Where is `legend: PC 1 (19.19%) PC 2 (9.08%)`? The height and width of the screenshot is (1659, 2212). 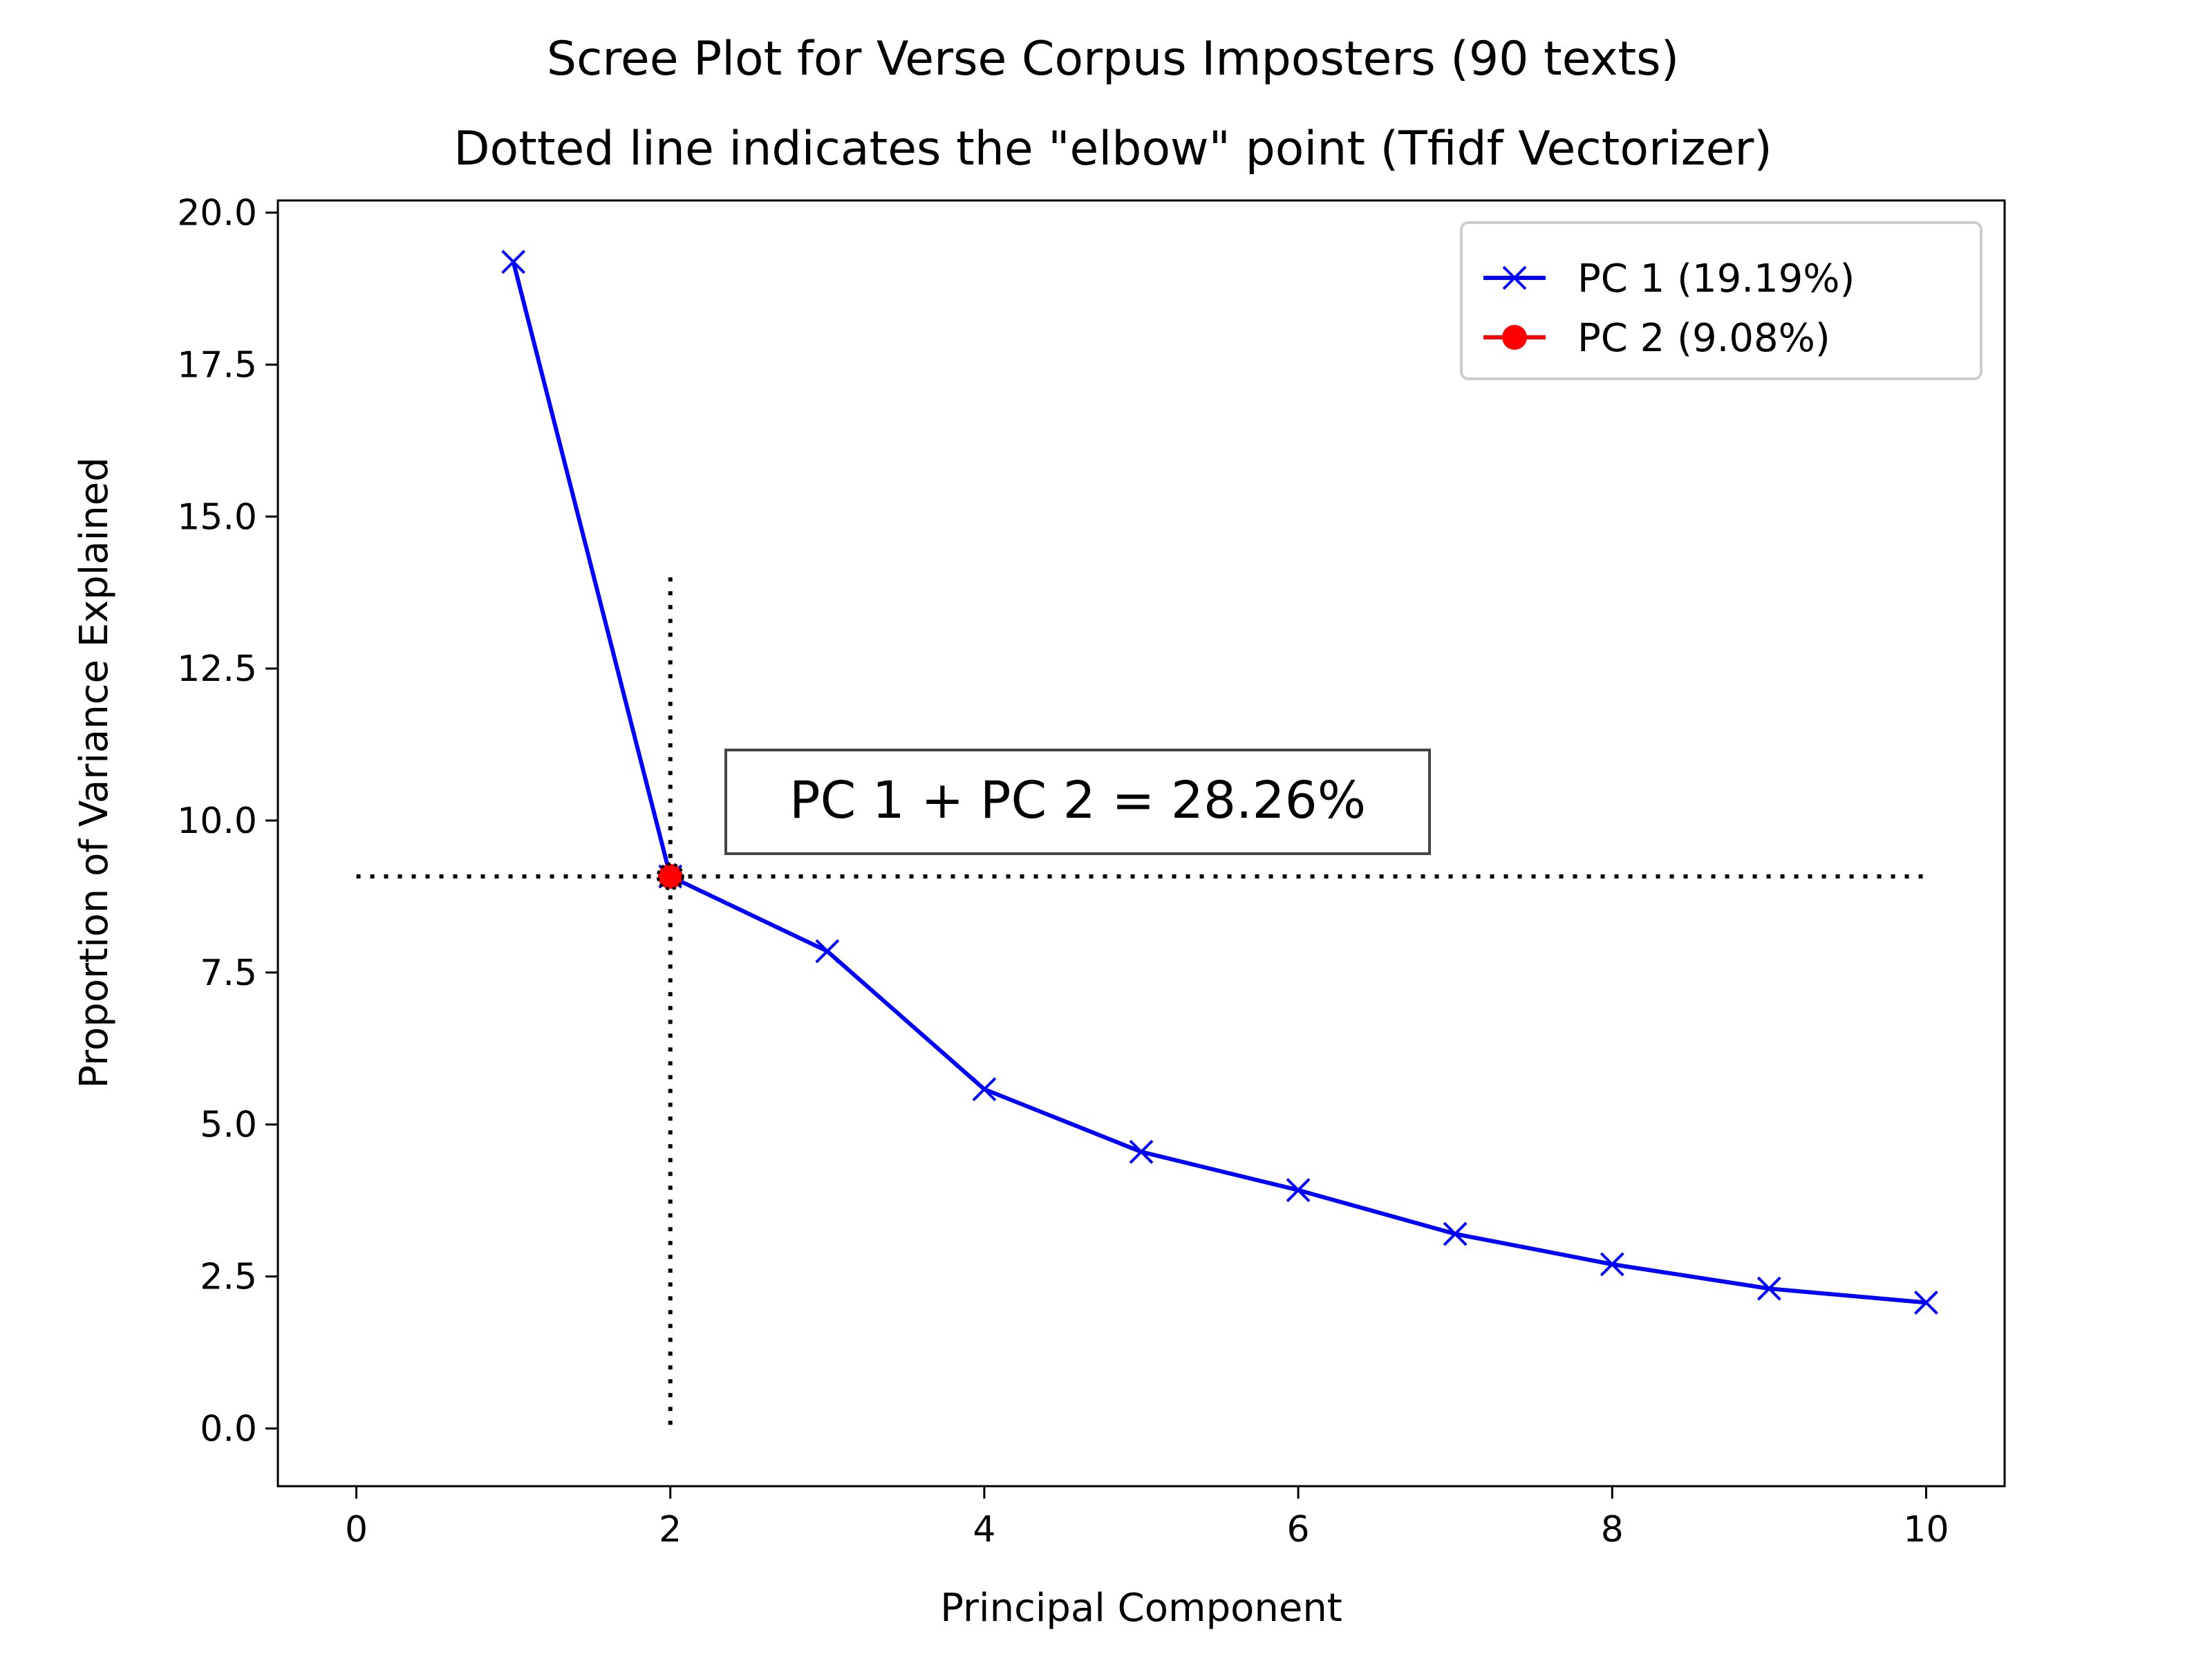
legend: PC 1 (19.19%) PC 2 (9.08%) is located at coordinates (1722, 300).